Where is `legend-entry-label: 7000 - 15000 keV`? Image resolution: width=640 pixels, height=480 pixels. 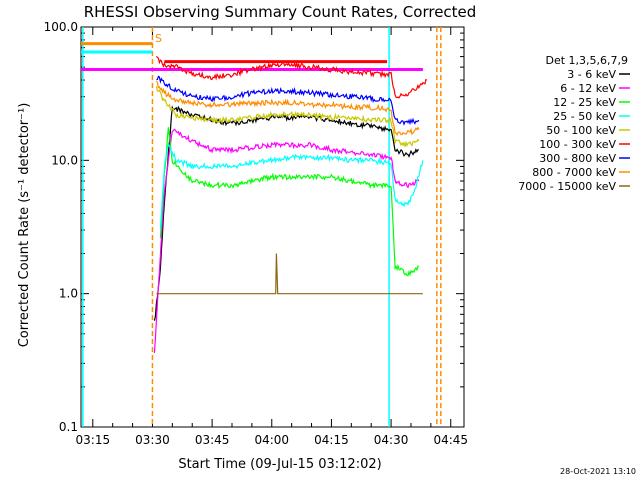
legend-entry-label: 7000 - 15000 keV is located at coordinates (567, 186).